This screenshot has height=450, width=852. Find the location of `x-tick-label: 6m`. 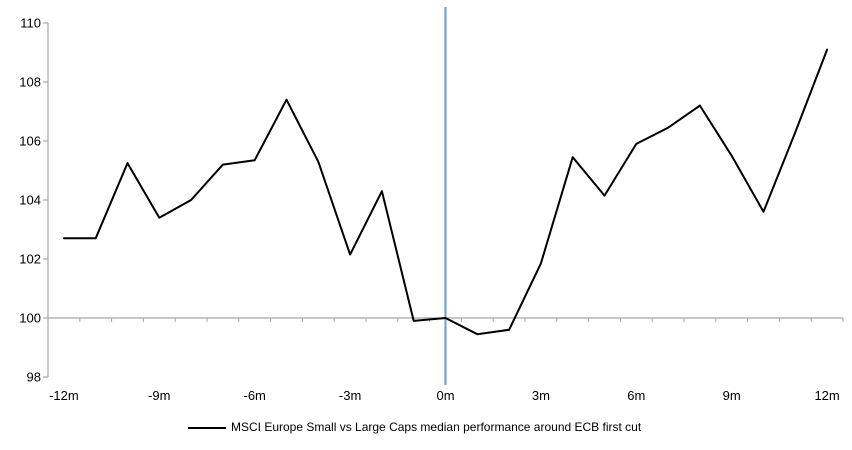

x-tick-label: 6m is located at coordinates (636, 395).